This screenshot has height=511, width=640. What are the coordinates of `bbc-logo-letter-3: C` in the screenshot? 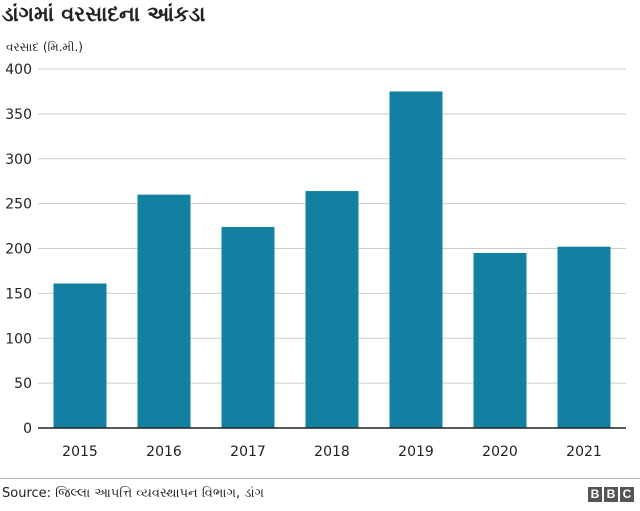 It's located at (627, 494).